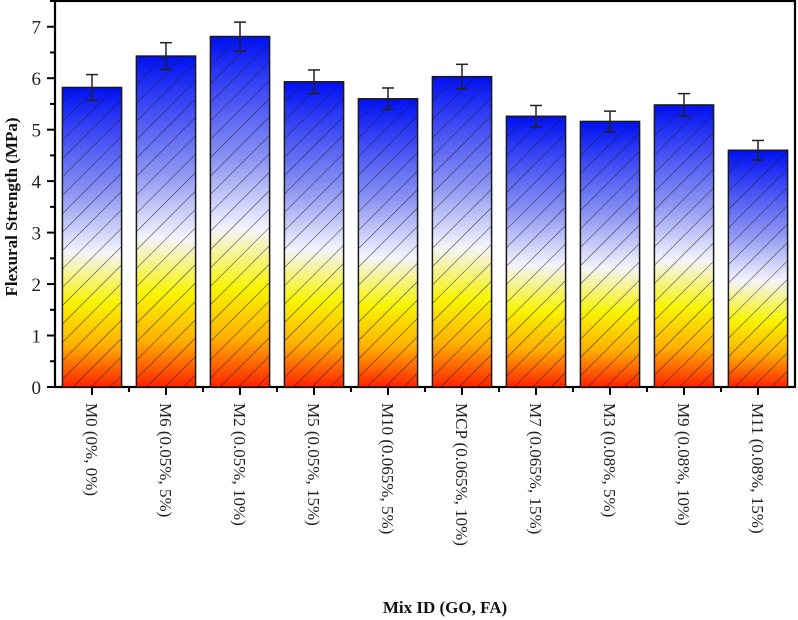  Describe the element at coordinates (37, 285) in the screenshot. I see `y-tick-label: 2` at that location.